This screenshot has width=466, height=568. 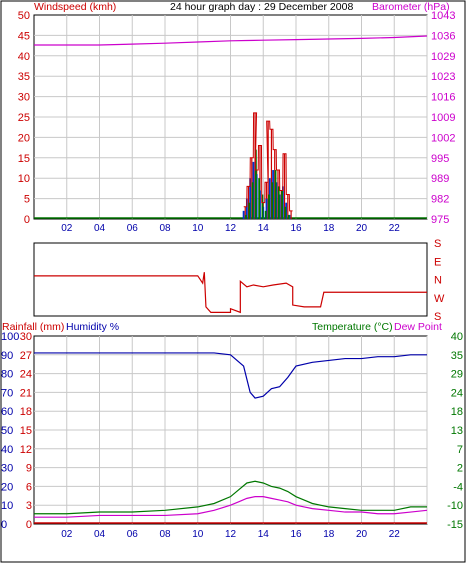 I want to click on windspeed-tick-label: 40, so click(x=24, y=57).